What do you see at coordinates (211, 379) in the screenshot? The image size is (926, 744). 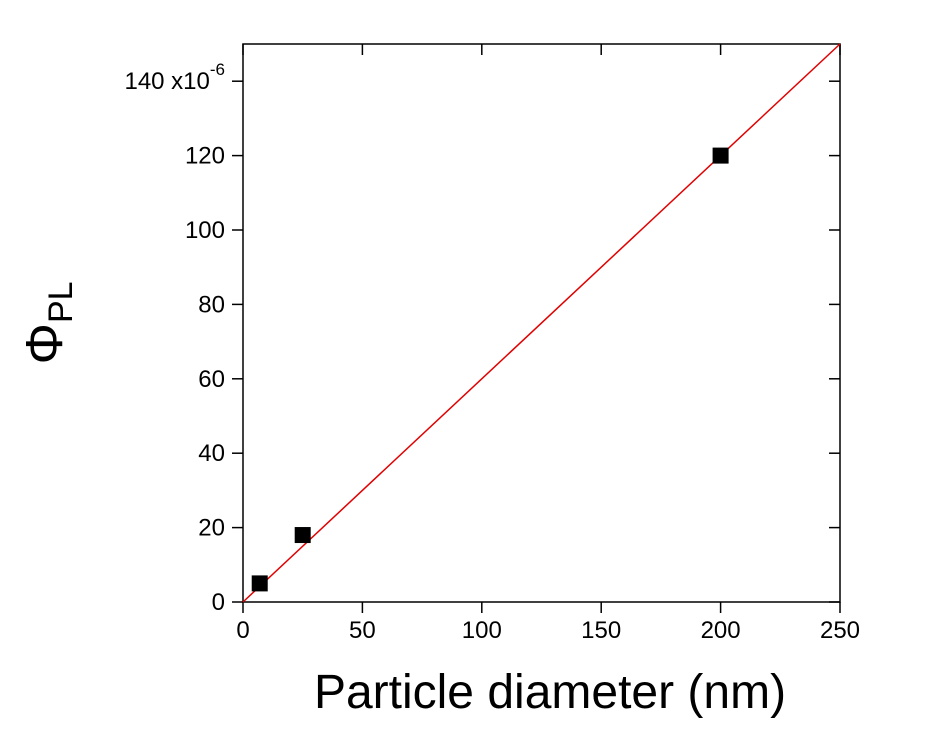 I see `y-tick-label: 60` at bounding box center [211, 379].